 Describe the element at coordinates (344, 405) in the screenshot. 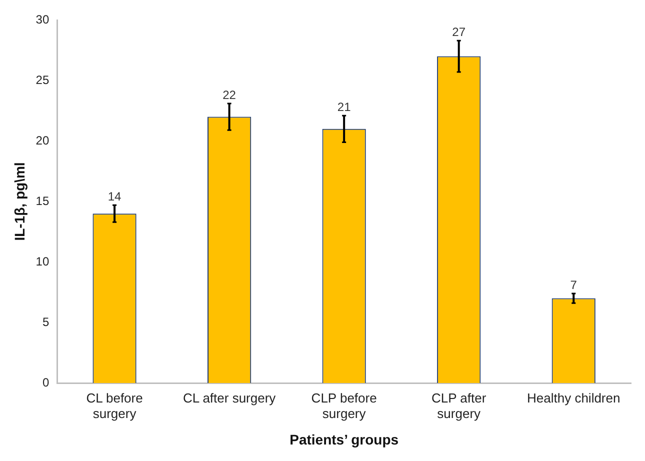

I see `x-tick-label: CLP before surgery` at that location.